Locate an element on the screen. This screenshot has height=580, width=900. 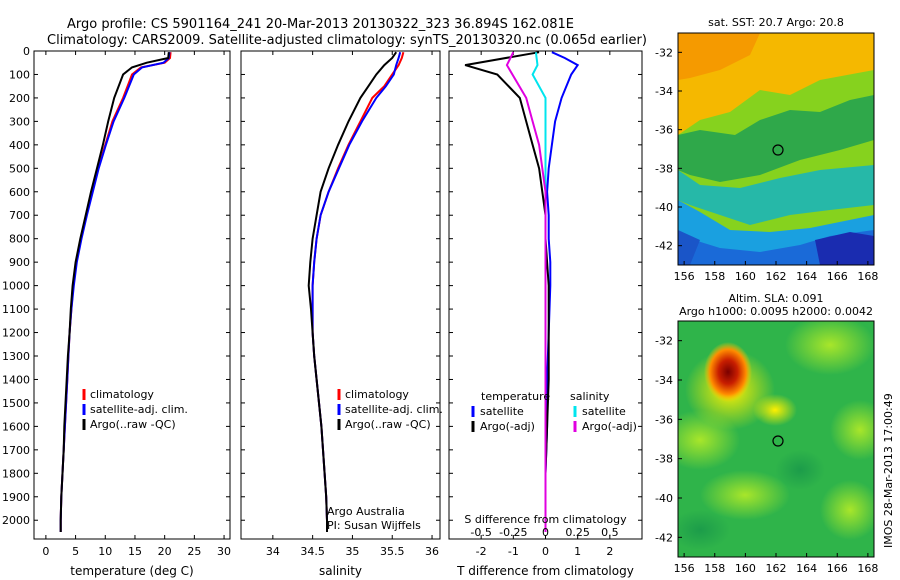
sla-map-axes: 156 158 160 162 164 166 168 -32 -34 -36 -38 -40 -42 is located at coordinates (766, 455).